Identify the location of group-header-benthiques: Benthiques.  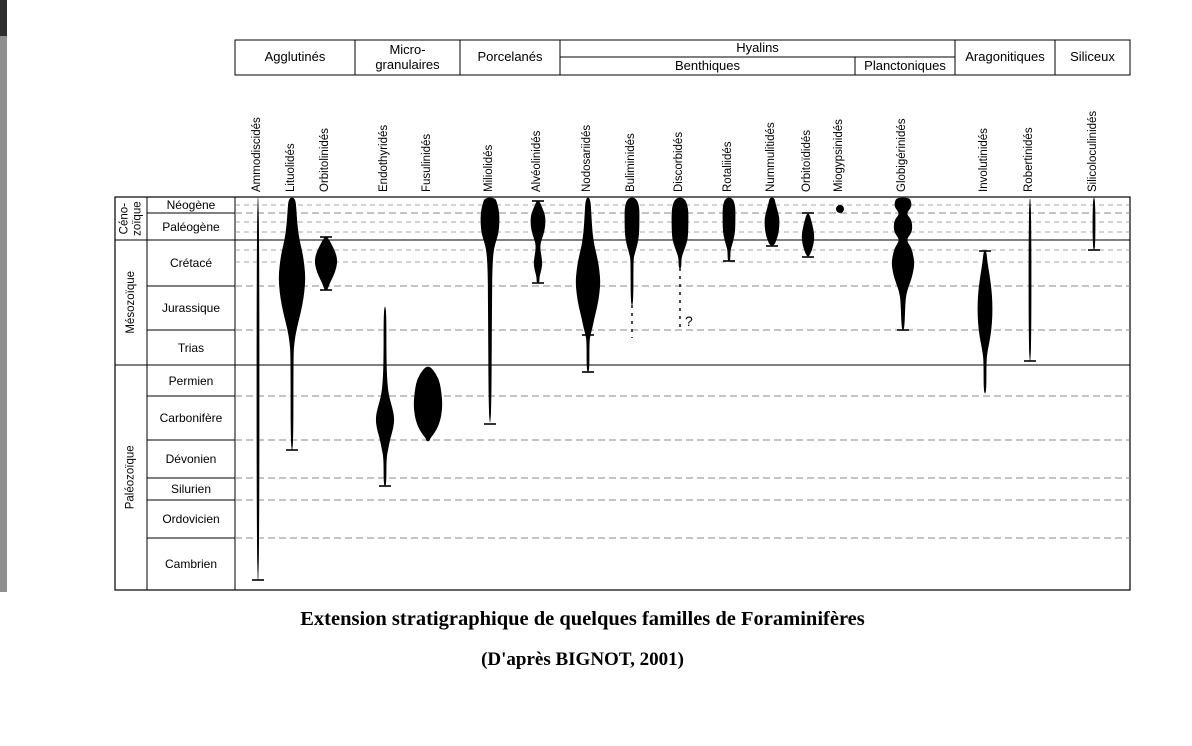
(707, 65).